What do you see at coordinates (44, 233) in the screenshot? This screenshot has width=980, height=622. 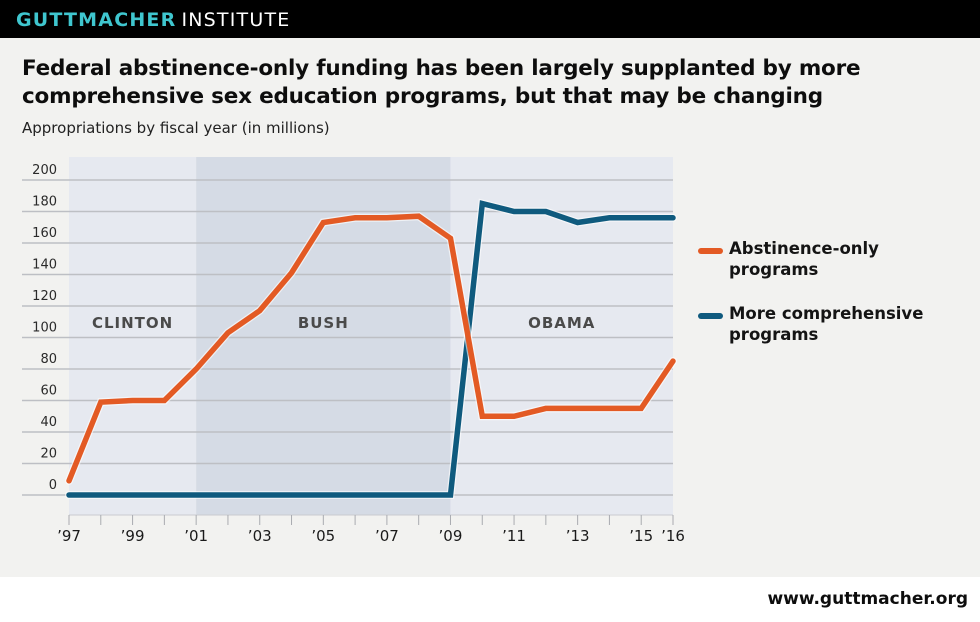 I see `y-tick-label: 160` at bounding box center [44, 233].